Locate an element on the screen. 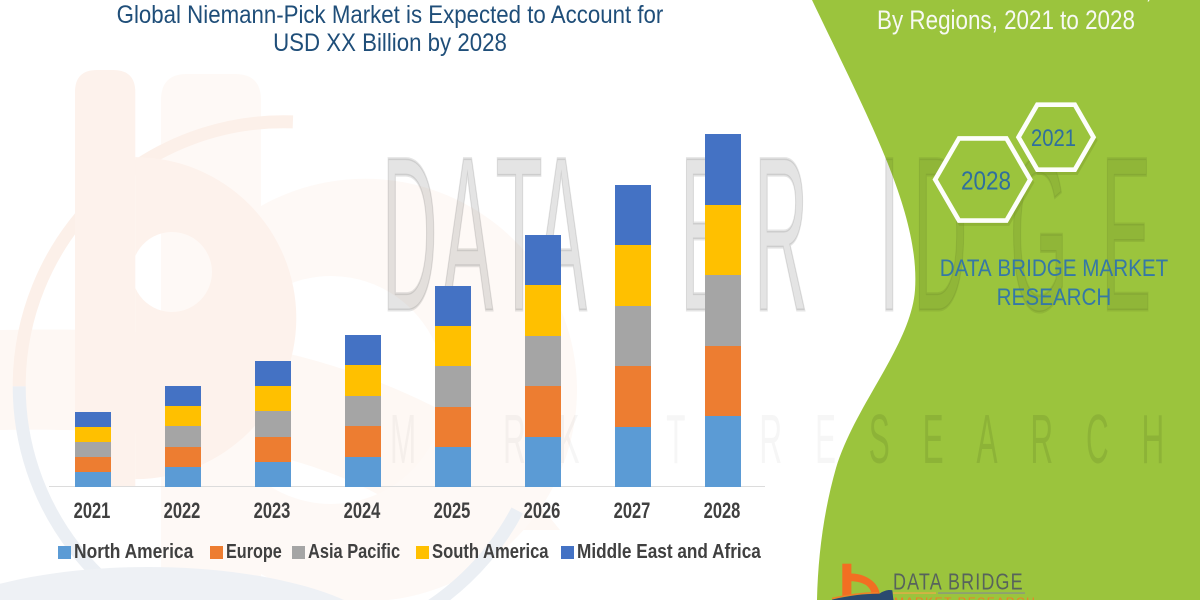 The image size is (1200, 600). svg-text: 2021 is located at coordinates (1053, 138).